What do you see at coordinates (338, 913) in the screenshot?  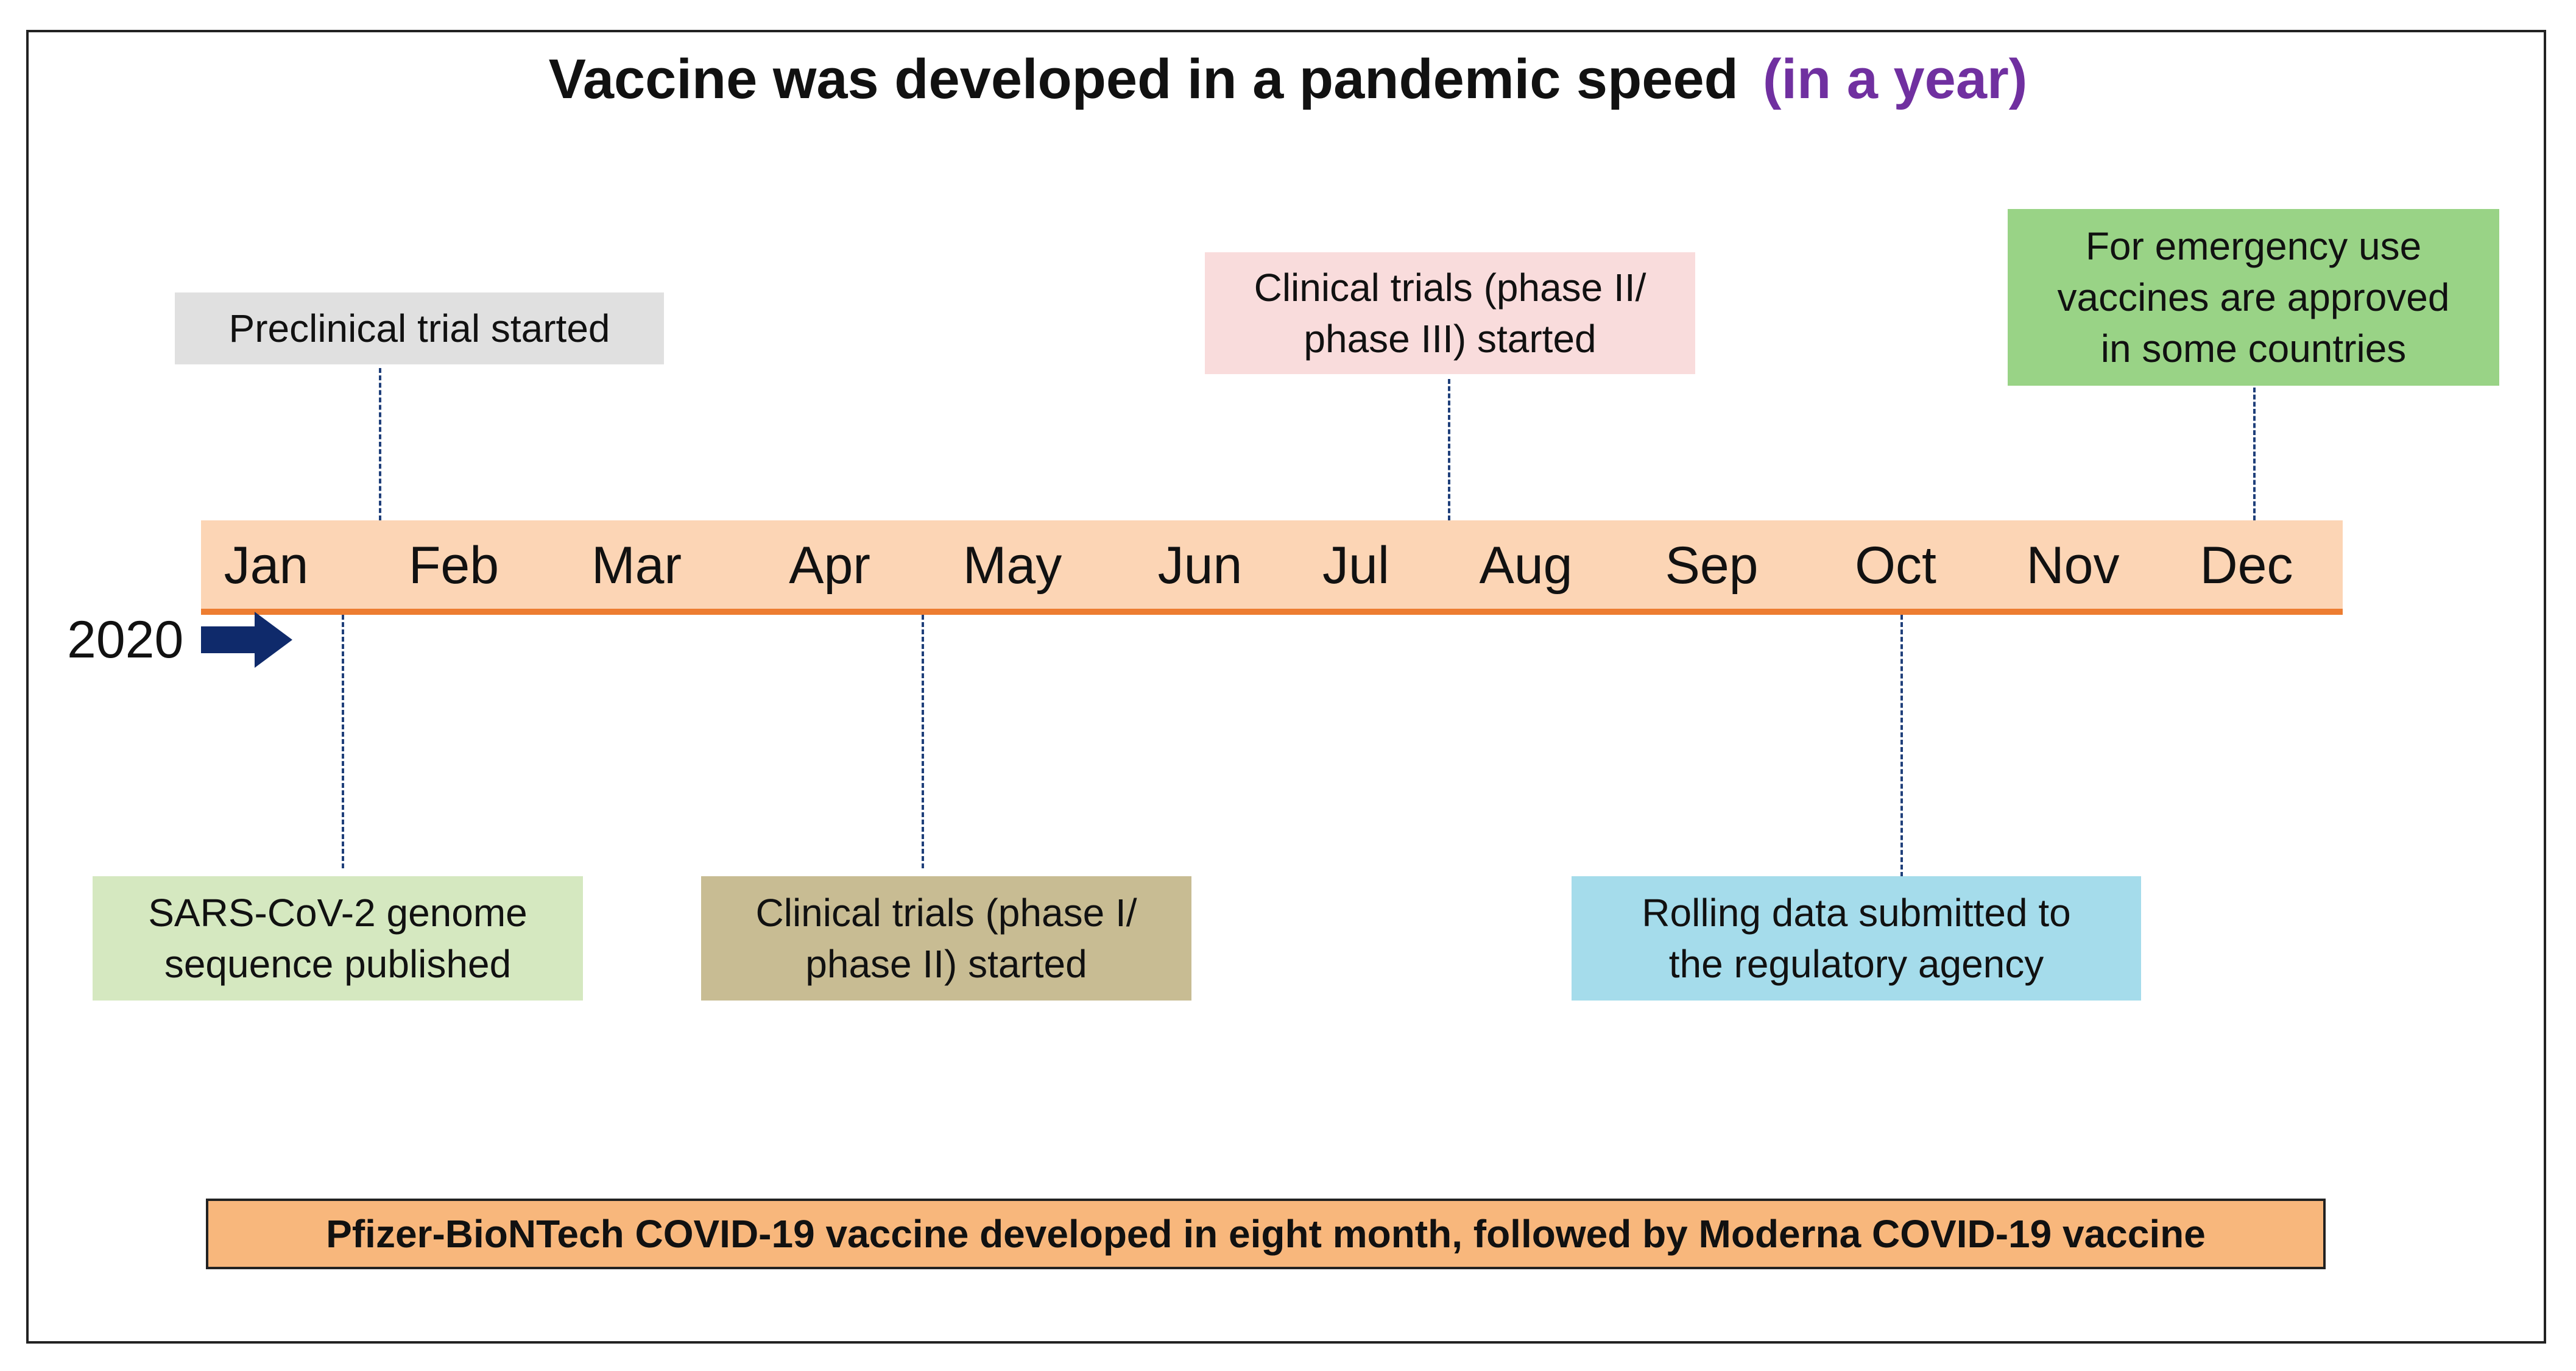 I see `event-text-line: SARS-CoV-2 genome` at bounding box center [338, 913].